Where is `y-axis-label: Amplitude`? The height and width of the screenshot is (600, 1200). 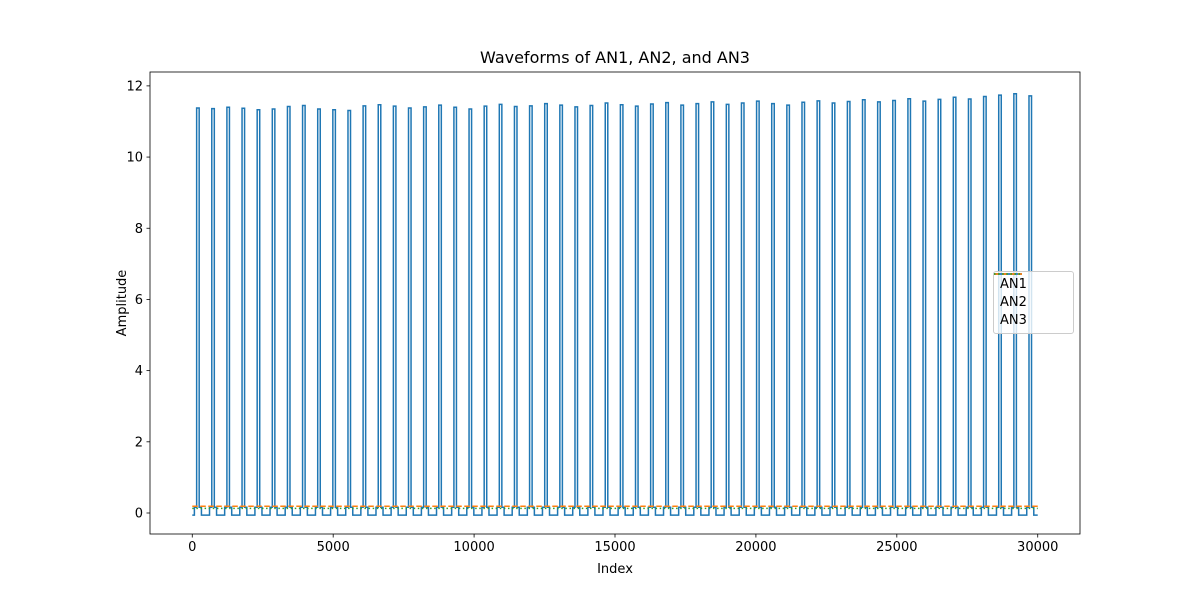 y-axis-label: Amplitude is located at coordinates (122, 303).